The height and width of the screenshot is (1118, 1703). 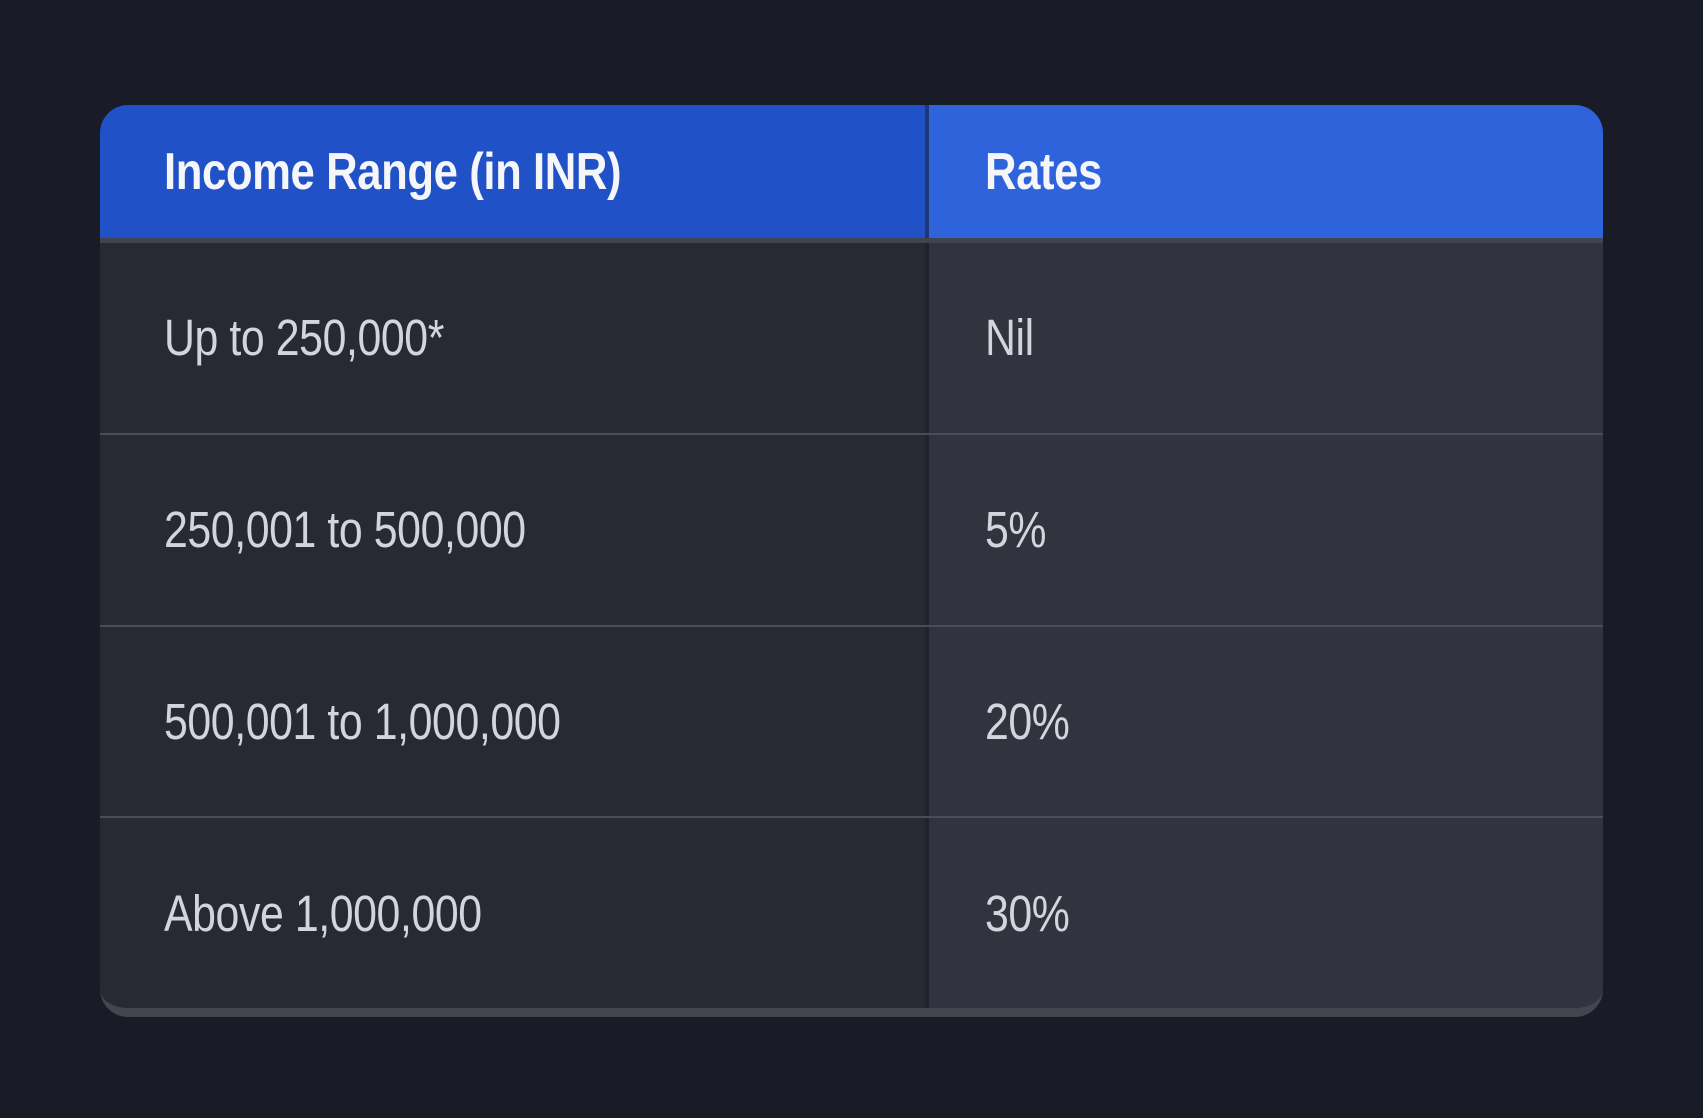 What do you see at coordinates (1009, 338) in the screenshot?
I see `rate-value: Nil` at bounding box center [1009, 338].